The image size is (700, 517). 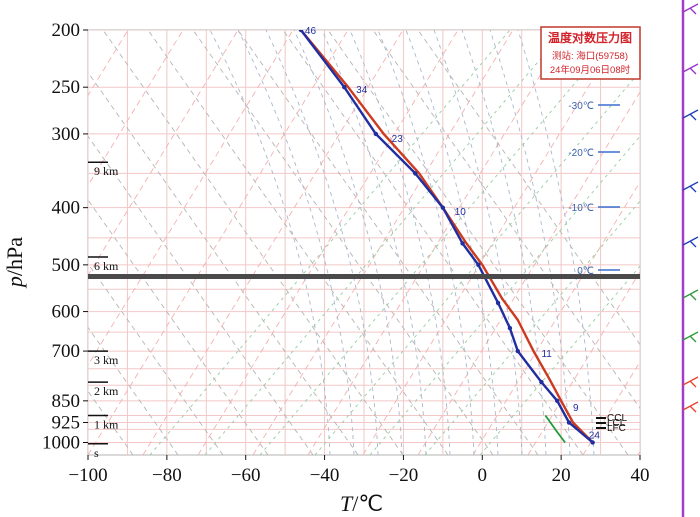 What do you see at coordinates (559, 360) in the screenshot?
I see `mixing-ratio-line` at bounding box center [559, 360].